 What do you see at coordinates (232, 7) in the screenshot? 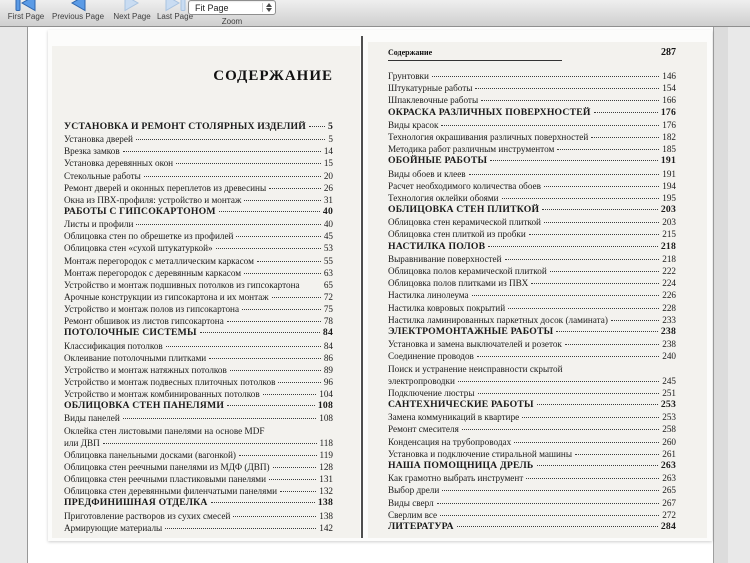
I see `zoom-dropdown: Fit Page` at bounding box center [232, 7].